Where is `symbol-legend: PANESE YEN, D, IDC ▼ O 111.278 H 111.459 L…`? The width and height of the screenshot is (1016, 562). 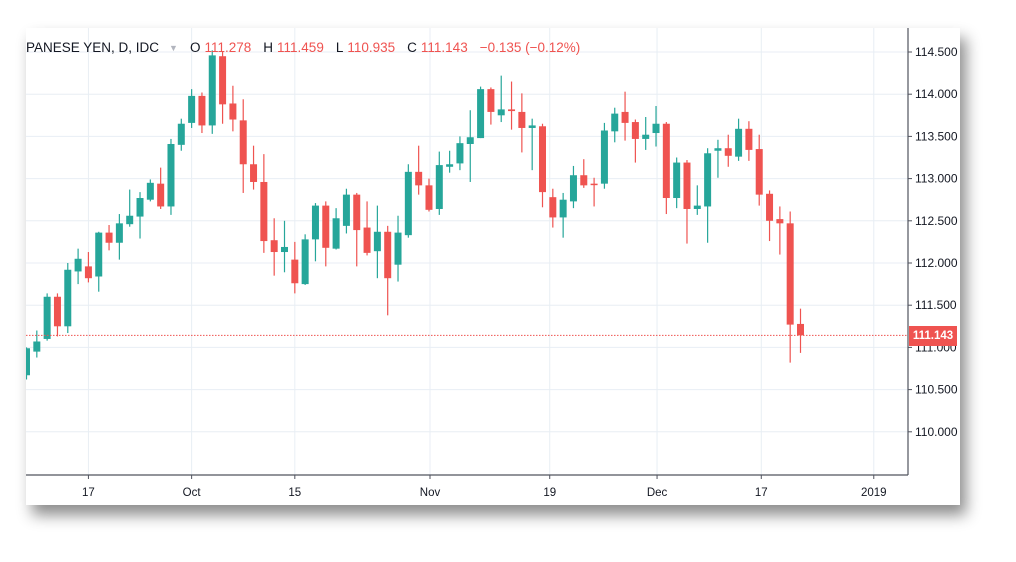
symbol-legend: PANESE YEN, D, IDC ▼ O 111.278 H 111.459 L… is located at coordinates (303, 47).